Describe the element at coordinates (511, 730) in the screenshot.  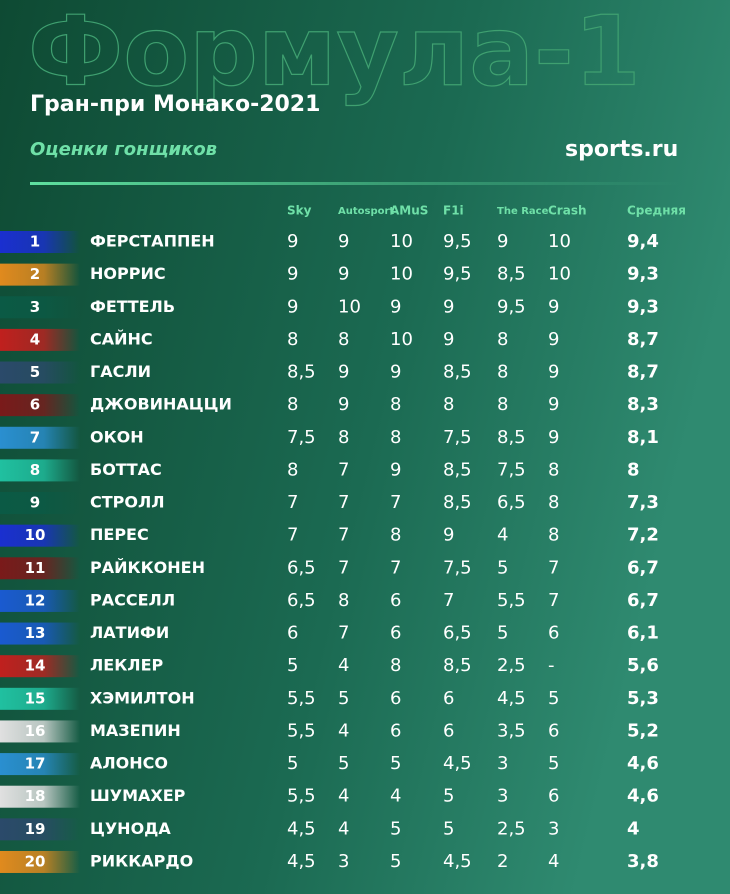
I see `score: 3,5` at that location.